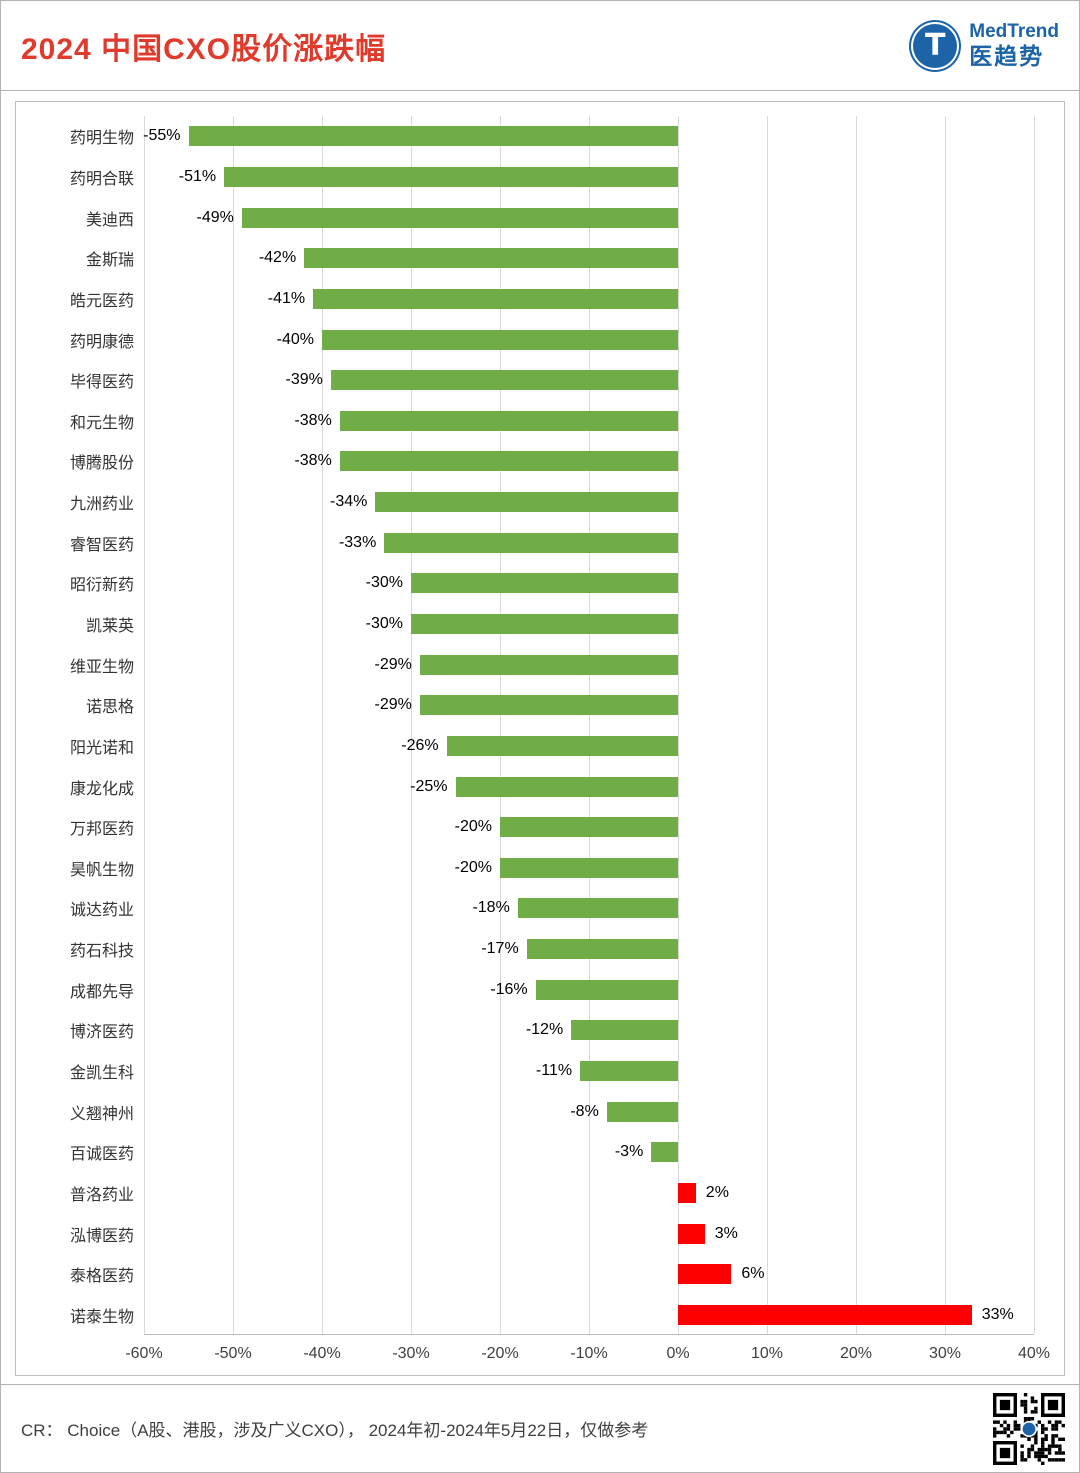 Image resolution: width=1080 pixels, height=1473 pixels. I want to click on bar-track: -55%, so click(588, 136).